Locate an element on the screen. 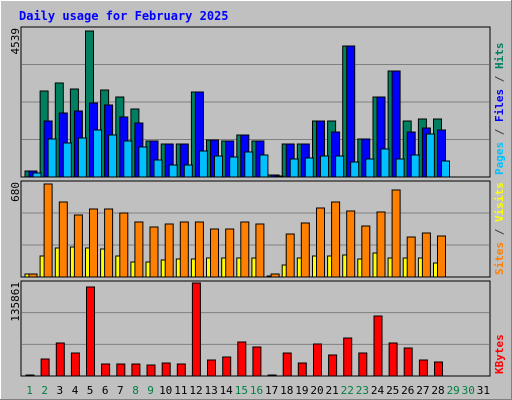  chart-title: Daily usage for February 2025 is located at coordinates (124, 16).